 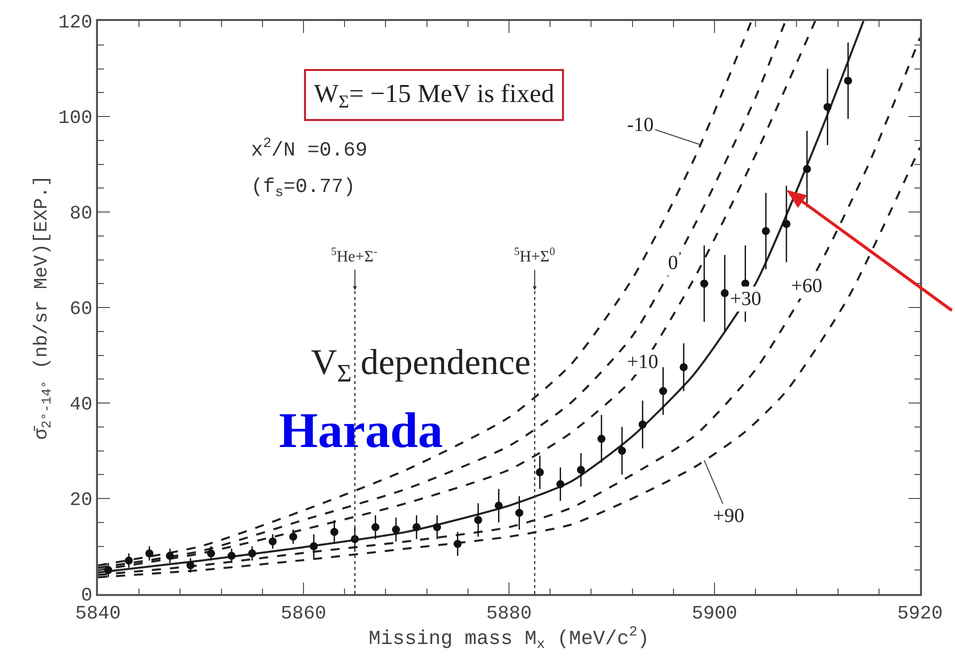 What do you see at coordinates (354, 256) in the screenshot?
I see `ref-line-label: $^{5}$He+Σ$^{-}$` at bounding box center [354, 256].